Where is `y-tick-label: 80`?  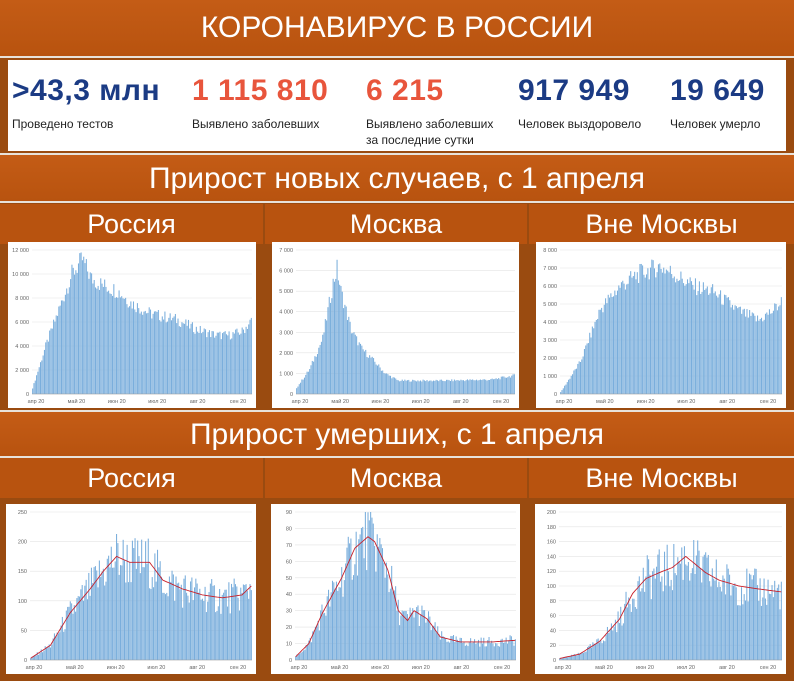 y-tick-label: 80 is located at coordinates (289, 529).